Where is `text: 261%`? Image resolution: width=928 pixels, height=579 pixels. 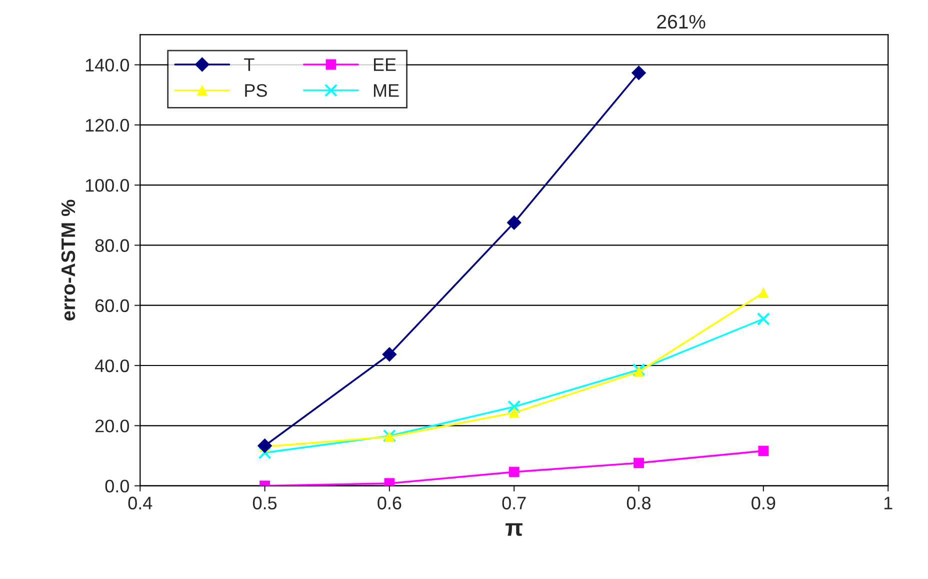
text: 261% is located at coordinates (681, 21).